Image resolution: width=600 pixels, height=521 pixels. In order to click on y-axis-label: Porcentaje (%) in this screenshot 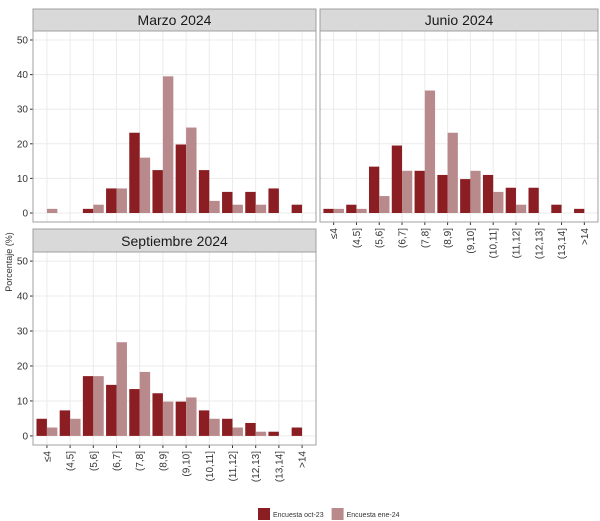, I will do `click(9, 262)`.